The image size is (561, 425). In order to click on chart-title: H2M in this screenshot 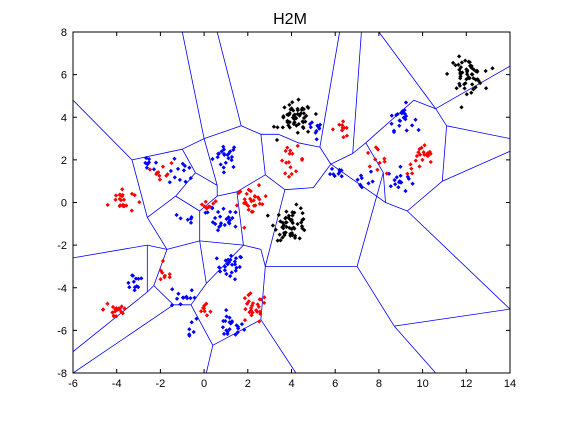, I will do `click(290, 19)`.